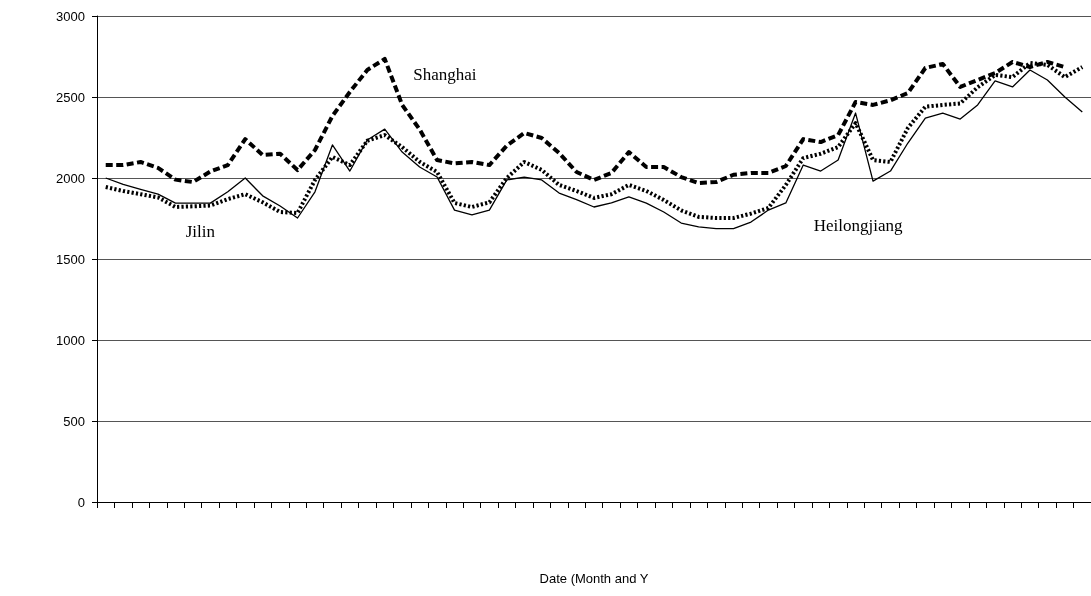 This screenshot has height=596, width=1091. What do you see at coordinates (858, 226) in the screenshot?
I see `series-label: Heilongjiang` at bounding box center [858, 226].